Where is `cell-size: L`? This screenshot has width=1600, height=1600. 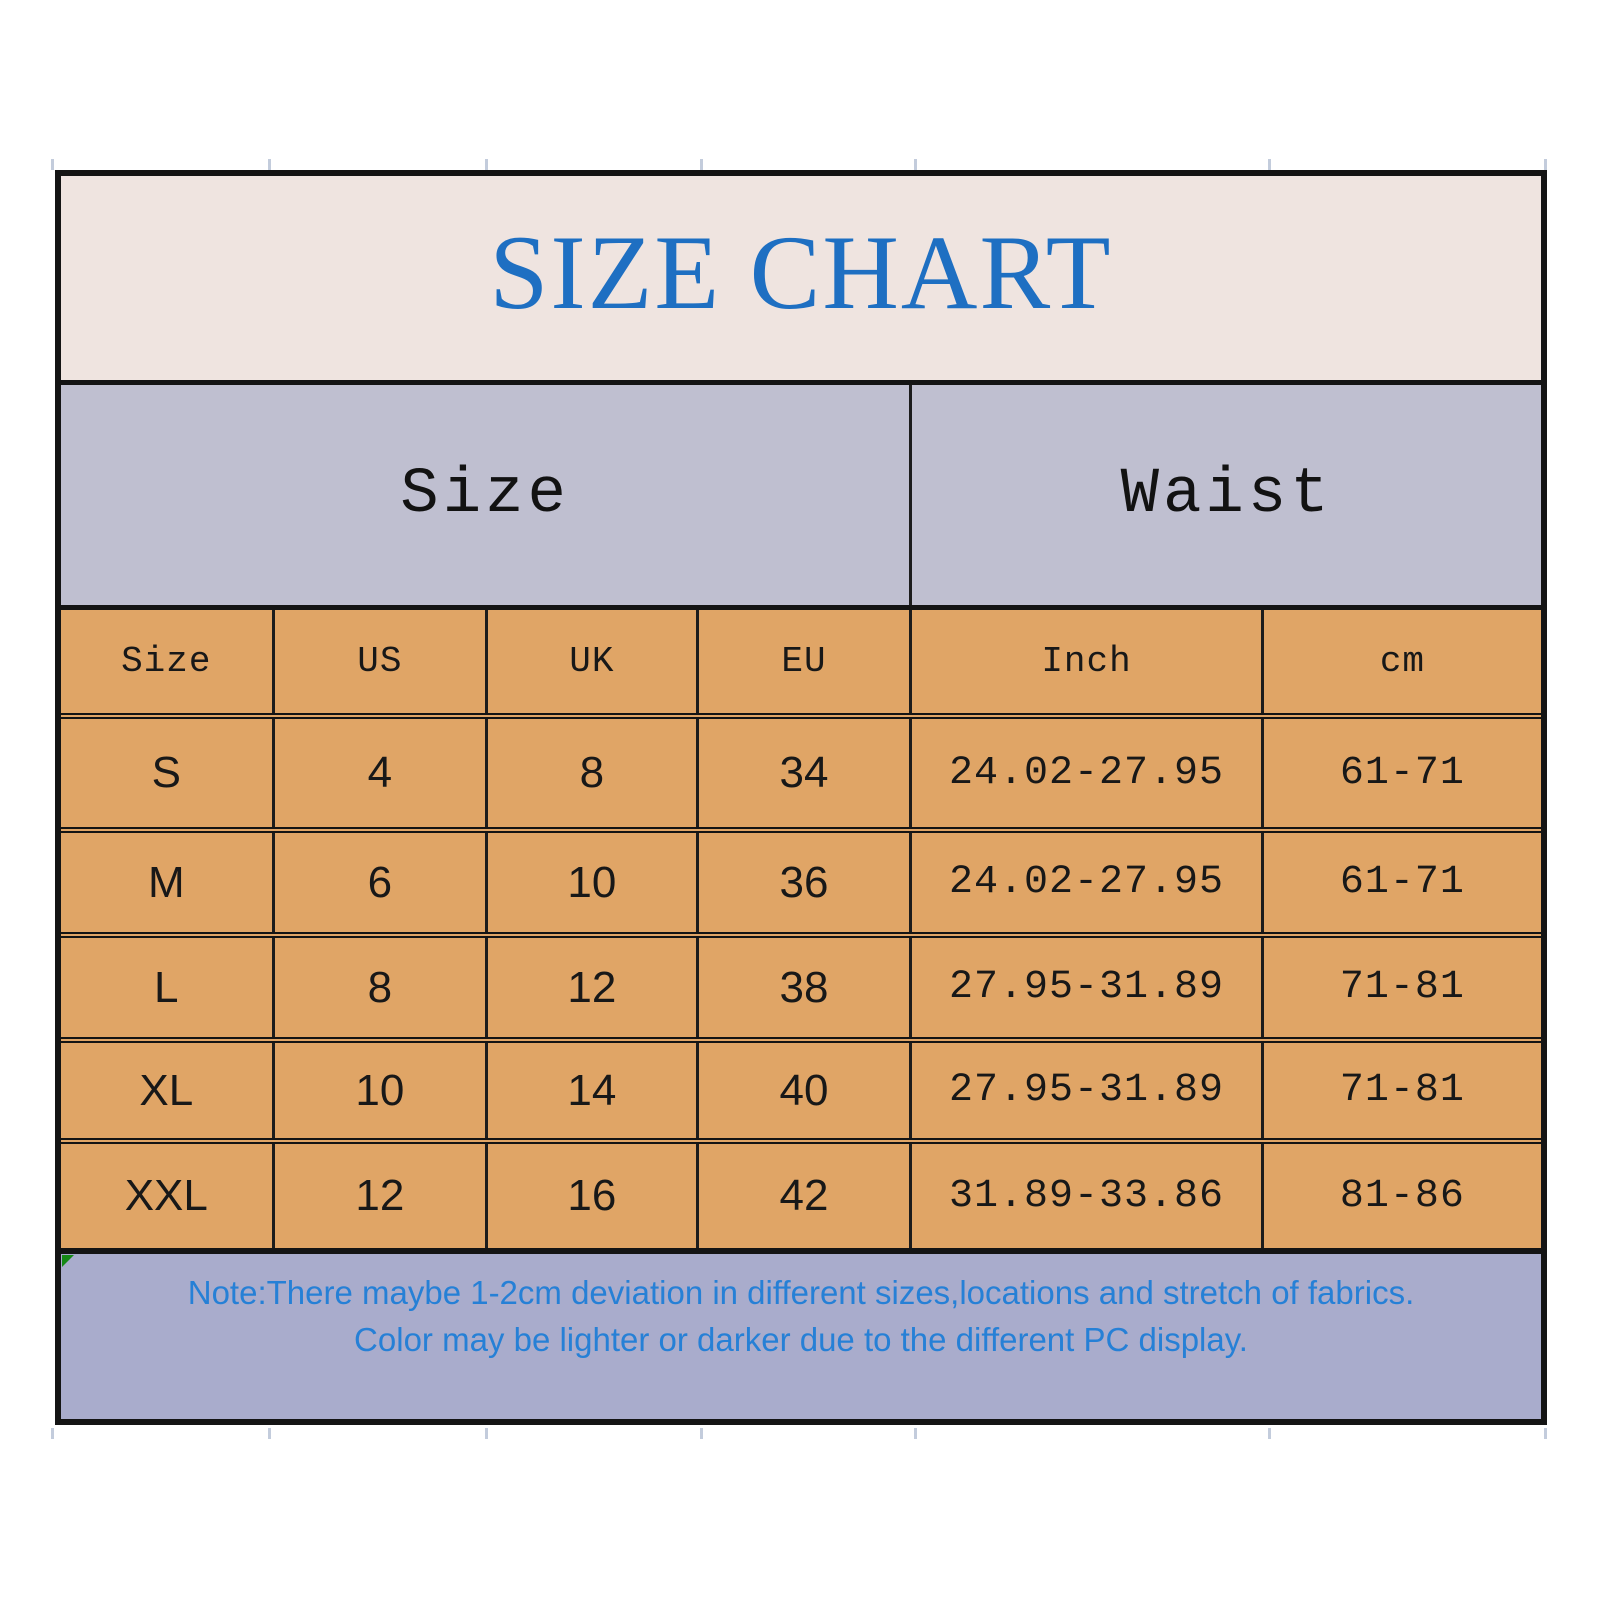 cell-size: L is located at coordinates (168, 987).